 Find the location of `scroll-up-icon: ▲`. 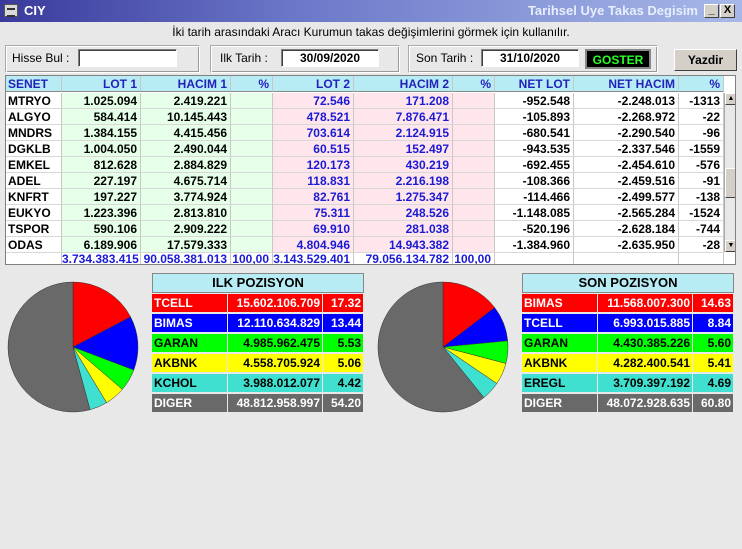

scroll-up-icon: ▲ is located at coordinates (730, 99).